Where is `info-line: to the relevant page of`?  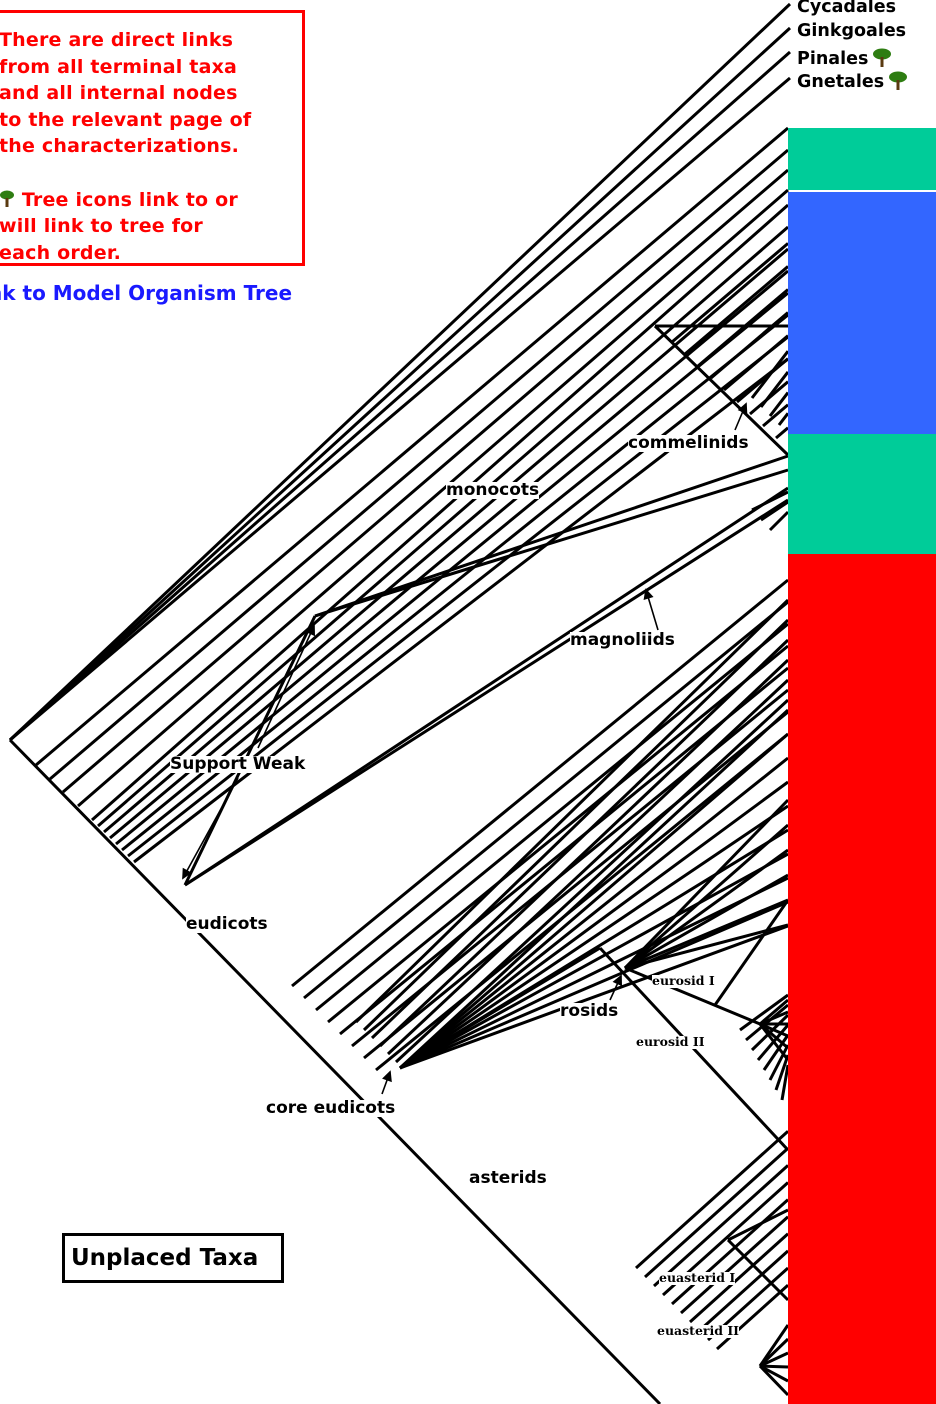
info-line: to the relevant page of is located at coordinates (126, 119).